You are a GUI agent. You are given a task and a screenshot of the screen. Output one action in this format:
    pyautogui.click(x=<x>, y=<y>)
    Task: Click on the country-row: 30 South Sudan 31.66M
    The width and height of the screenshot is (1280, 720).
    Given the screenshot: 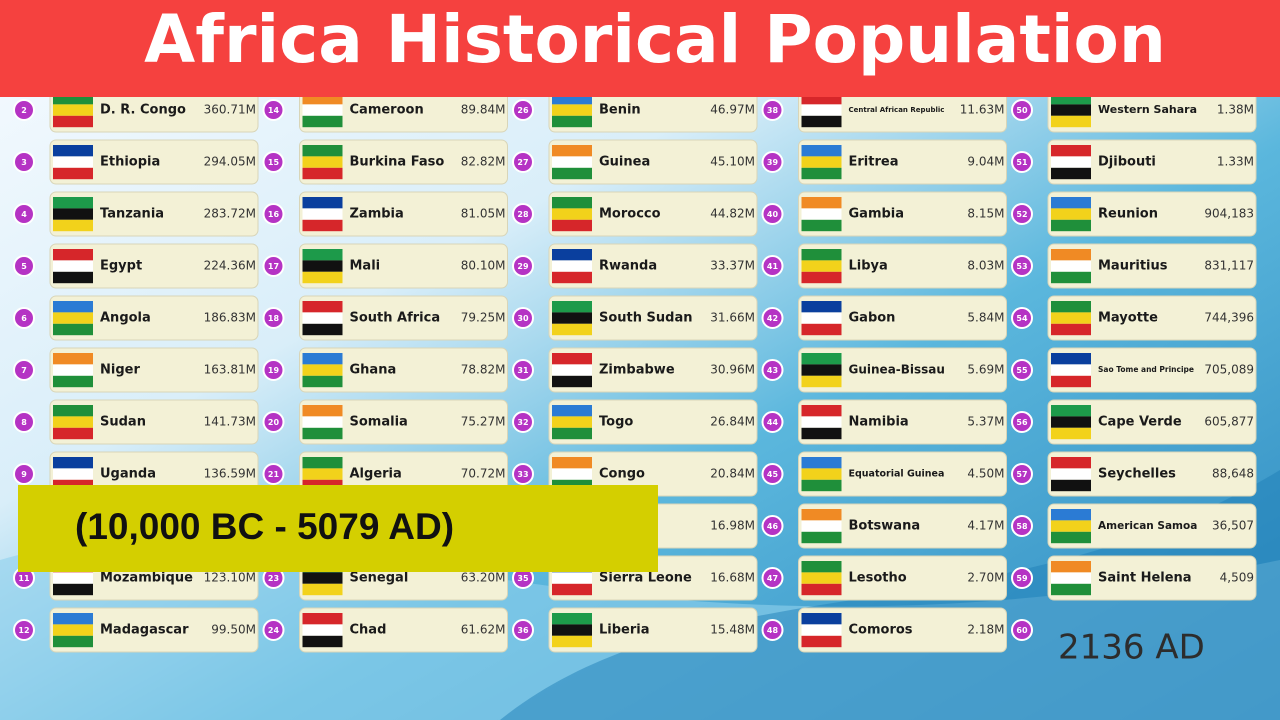 What is the action you would take?
    pyautogui.click(x=635, y=318)
    